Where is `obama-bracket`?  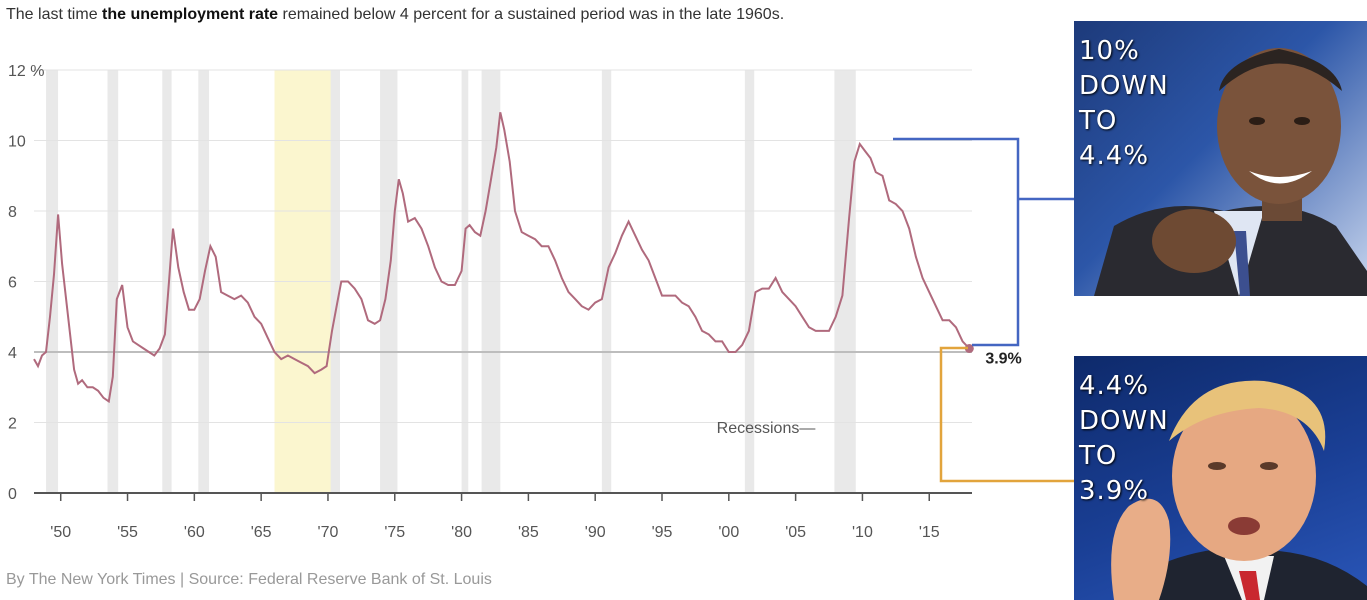
obama-bracket is located at coordinates (983, 242).